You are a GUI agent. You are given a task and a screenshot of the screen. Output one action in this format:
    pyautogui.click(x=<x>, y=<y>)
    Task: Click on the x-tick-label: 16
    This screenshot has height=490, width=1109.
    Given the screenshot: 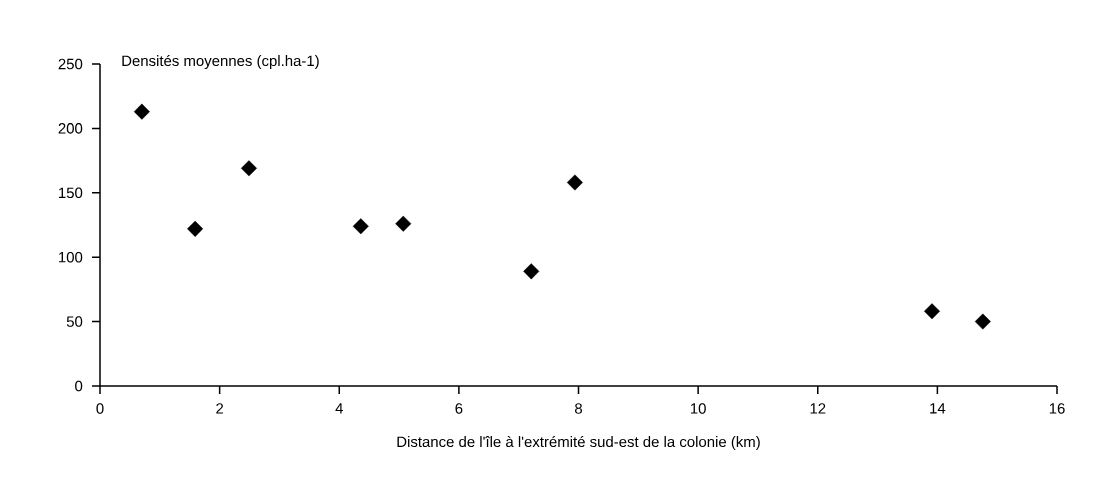 What is the action you would take?
    pyautogui.click(x=1057, y=408)
    